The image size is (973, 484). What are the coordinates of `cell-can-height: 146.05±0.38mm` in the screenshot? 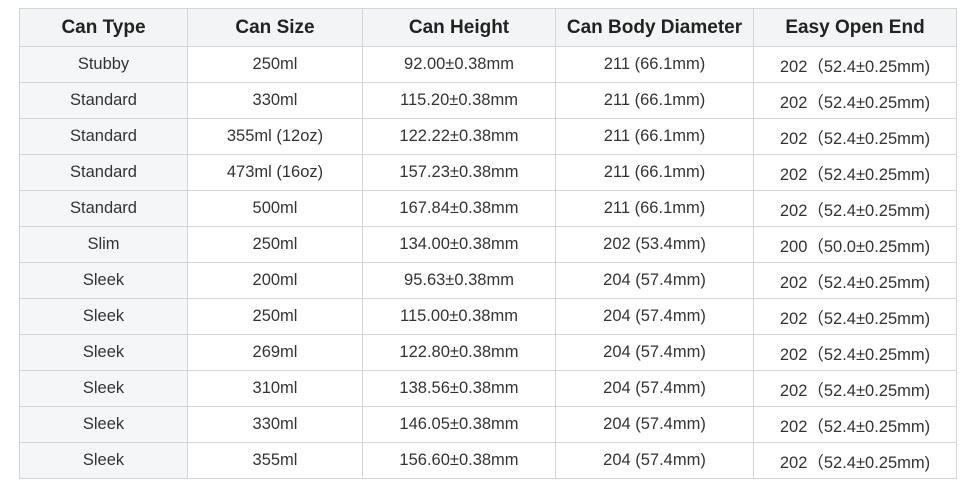 It's located at (459, 424).